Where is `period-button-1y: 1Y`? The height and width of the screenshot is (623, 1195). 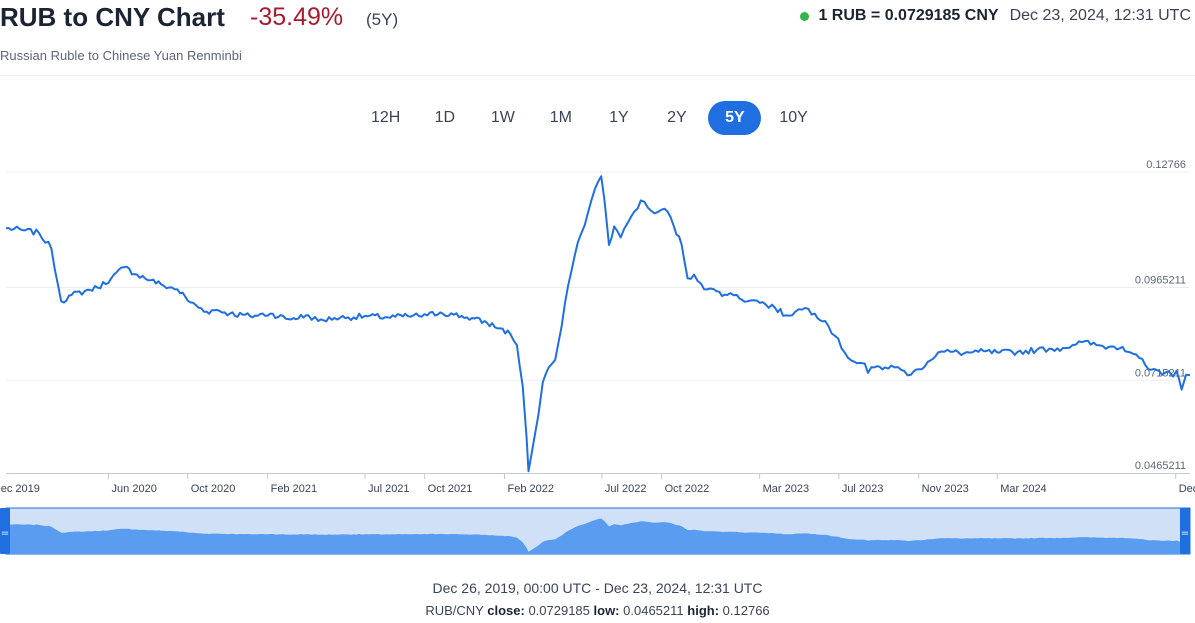 period-button-1y: 1Y is located at coordinates (619, 117).